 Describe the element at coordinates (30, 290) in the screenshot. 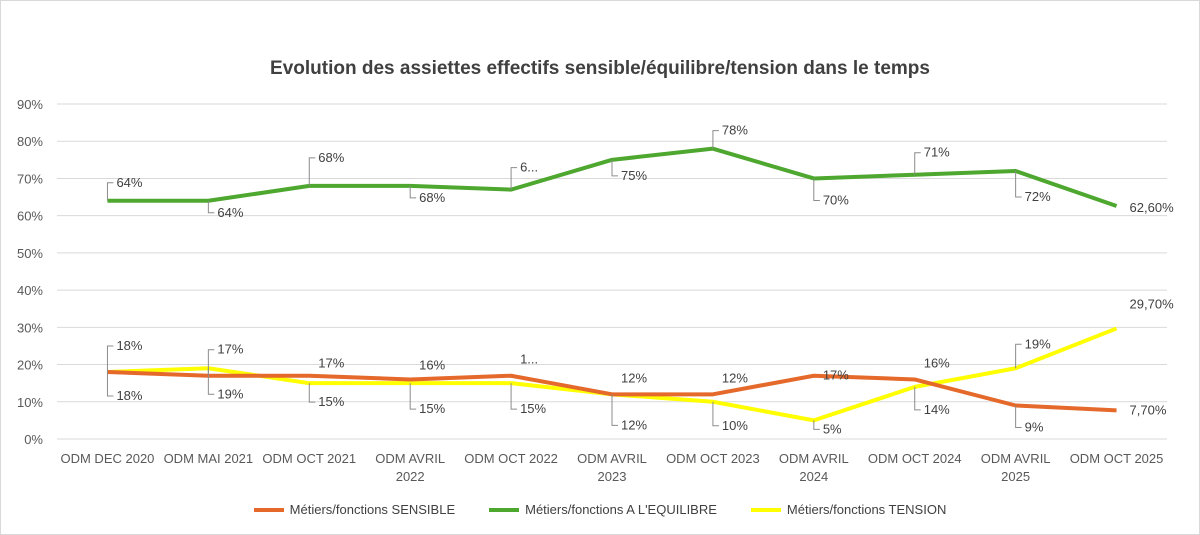

I see `y-tick-label: 40%` at that location.